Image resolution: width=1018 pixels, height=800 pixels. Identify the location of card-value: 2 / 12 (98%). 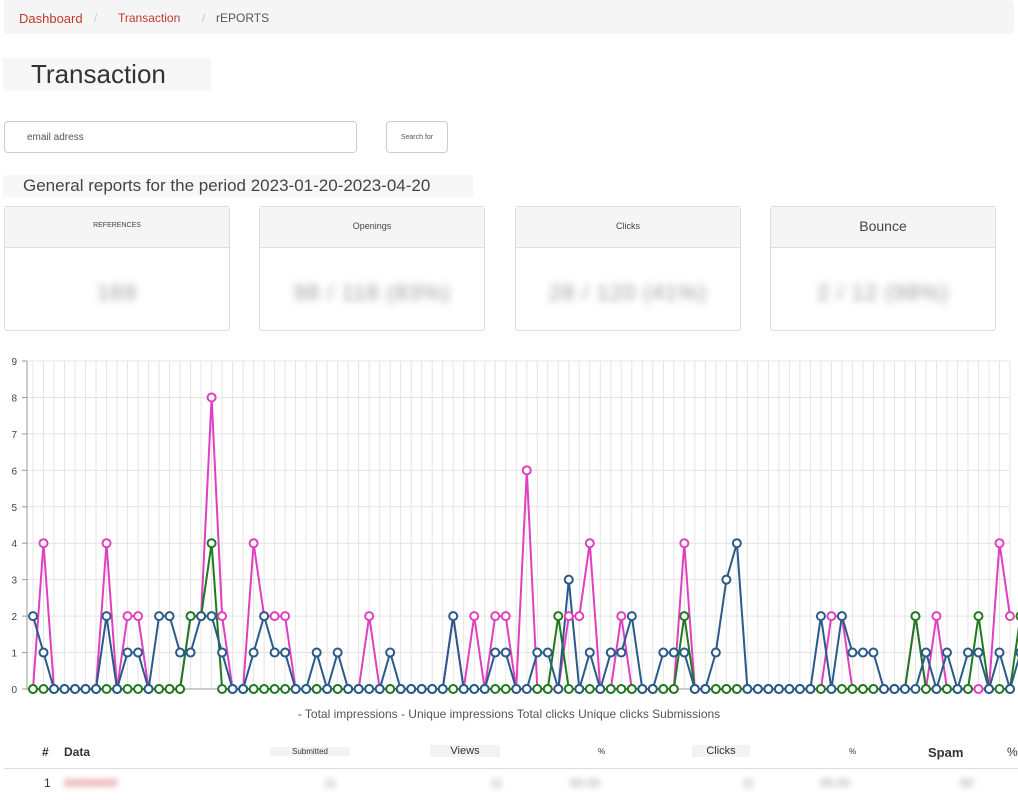
(883, 292).